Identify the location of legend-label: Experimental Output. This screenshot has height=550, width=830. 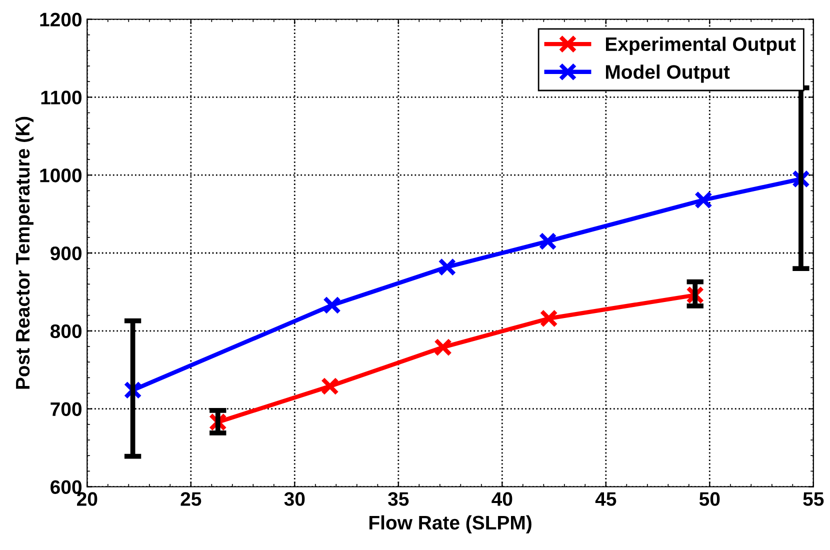
(701, 45).